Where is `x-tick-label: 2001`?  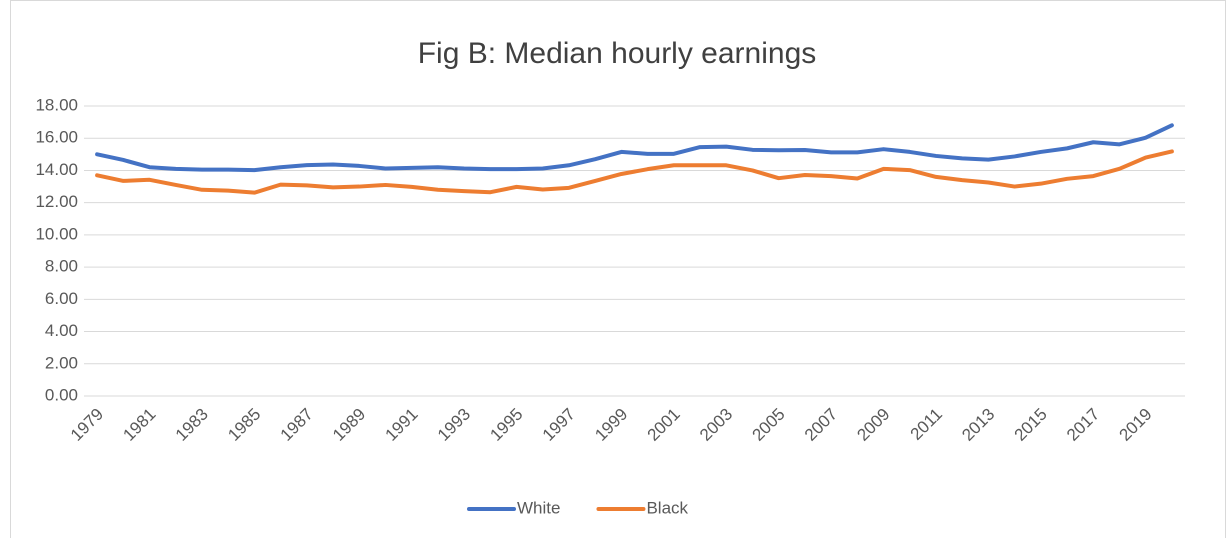 x-tick-label: 2001 is located at coordinates (664, 425).